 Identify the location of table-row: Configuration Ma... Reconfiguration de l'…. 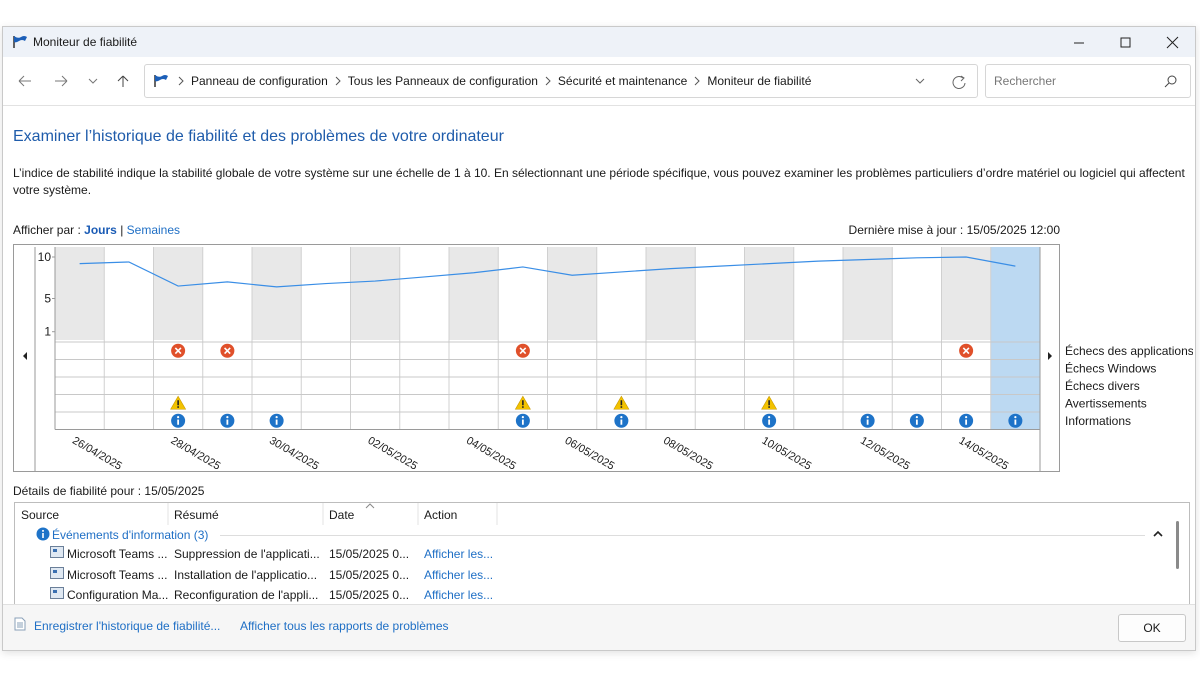
(590, 594).